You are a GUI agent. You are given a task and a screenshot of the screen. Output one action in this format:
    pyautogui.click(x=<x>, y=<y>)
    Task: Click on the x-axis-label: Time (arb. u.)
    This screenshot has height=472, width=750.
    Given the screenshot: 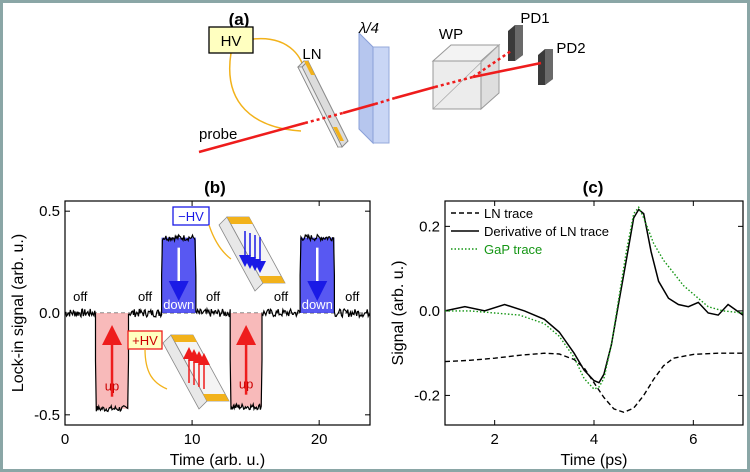 What is the action you would take?
    pyautogui.click(x=217, y=460)
    